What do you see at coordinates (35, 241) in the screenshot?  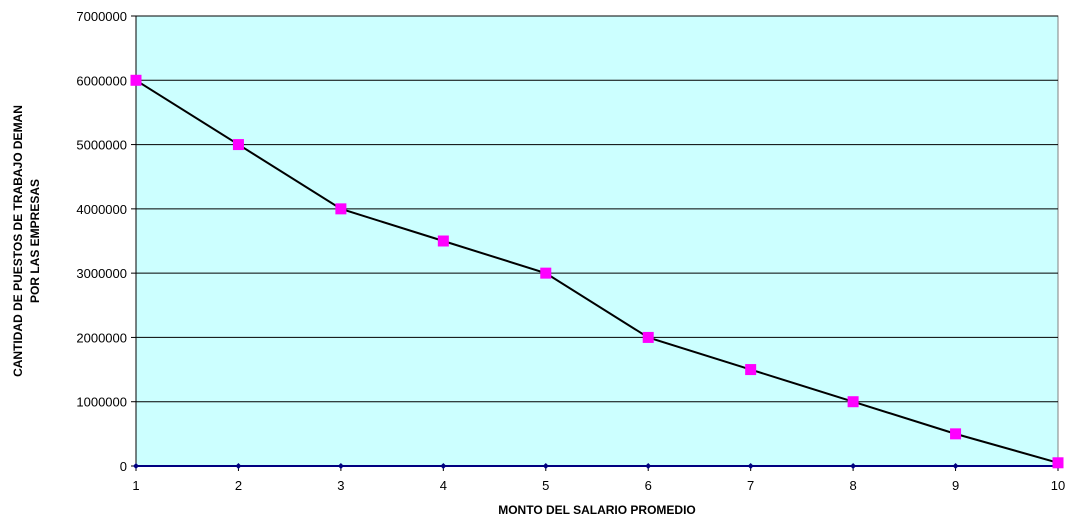 I see `y-axis-title-line-2: POR LAS EMPRESAS` at bounding box center [35, 241].